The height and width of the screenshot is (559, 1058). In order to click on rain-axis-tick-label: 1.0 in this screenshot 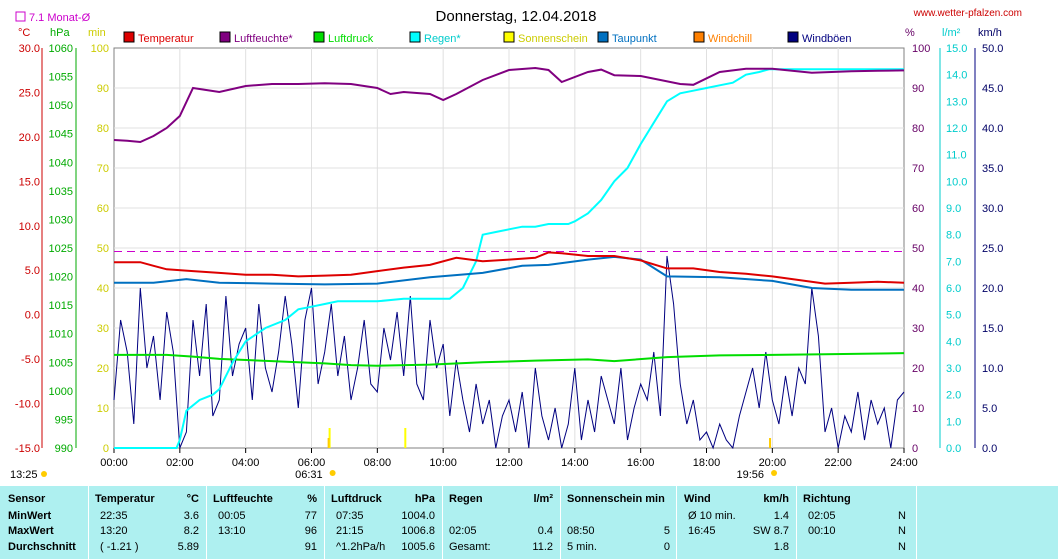, I will do `click(953, 422)`.